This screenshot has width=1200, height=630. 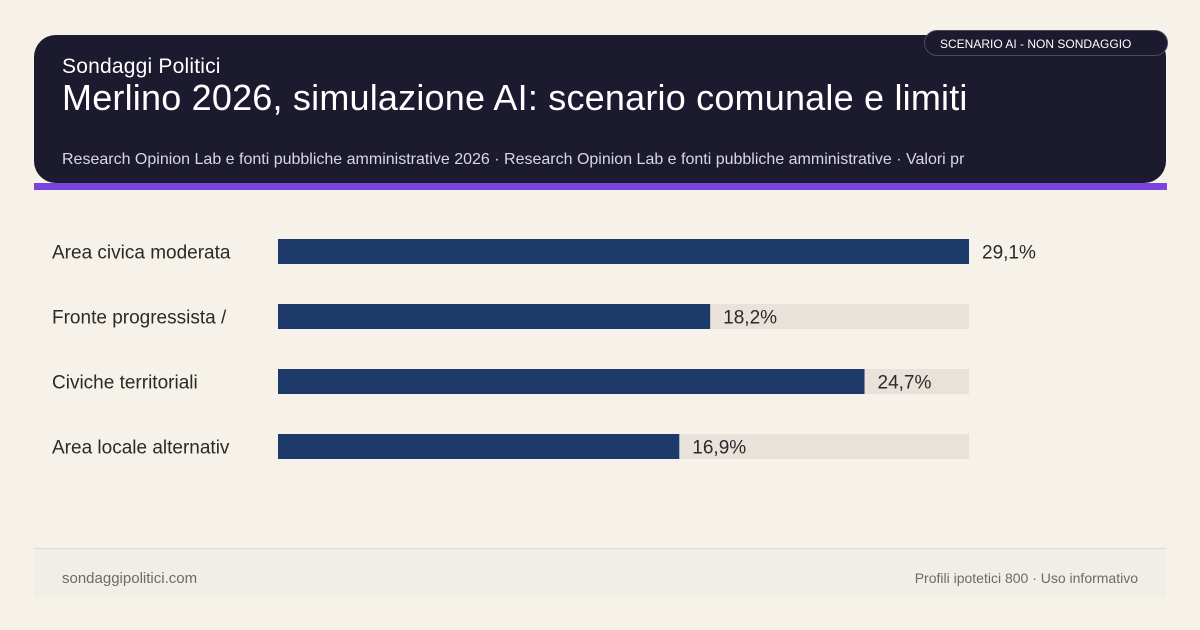 What do you see at coordinates (1026, 578) in the screenshot?
I see `footer-note: Profili ipotetici 800 · Uso informativo` at bounding box center [1026, 578].